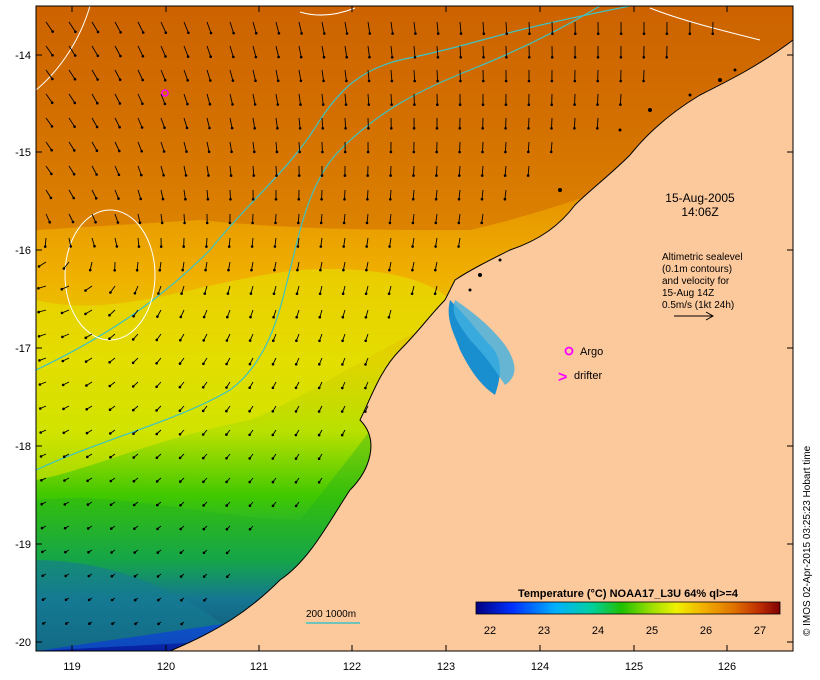 The image size is (820, 680). I want to click on colorbar-tick: 26, so click(706, 631).